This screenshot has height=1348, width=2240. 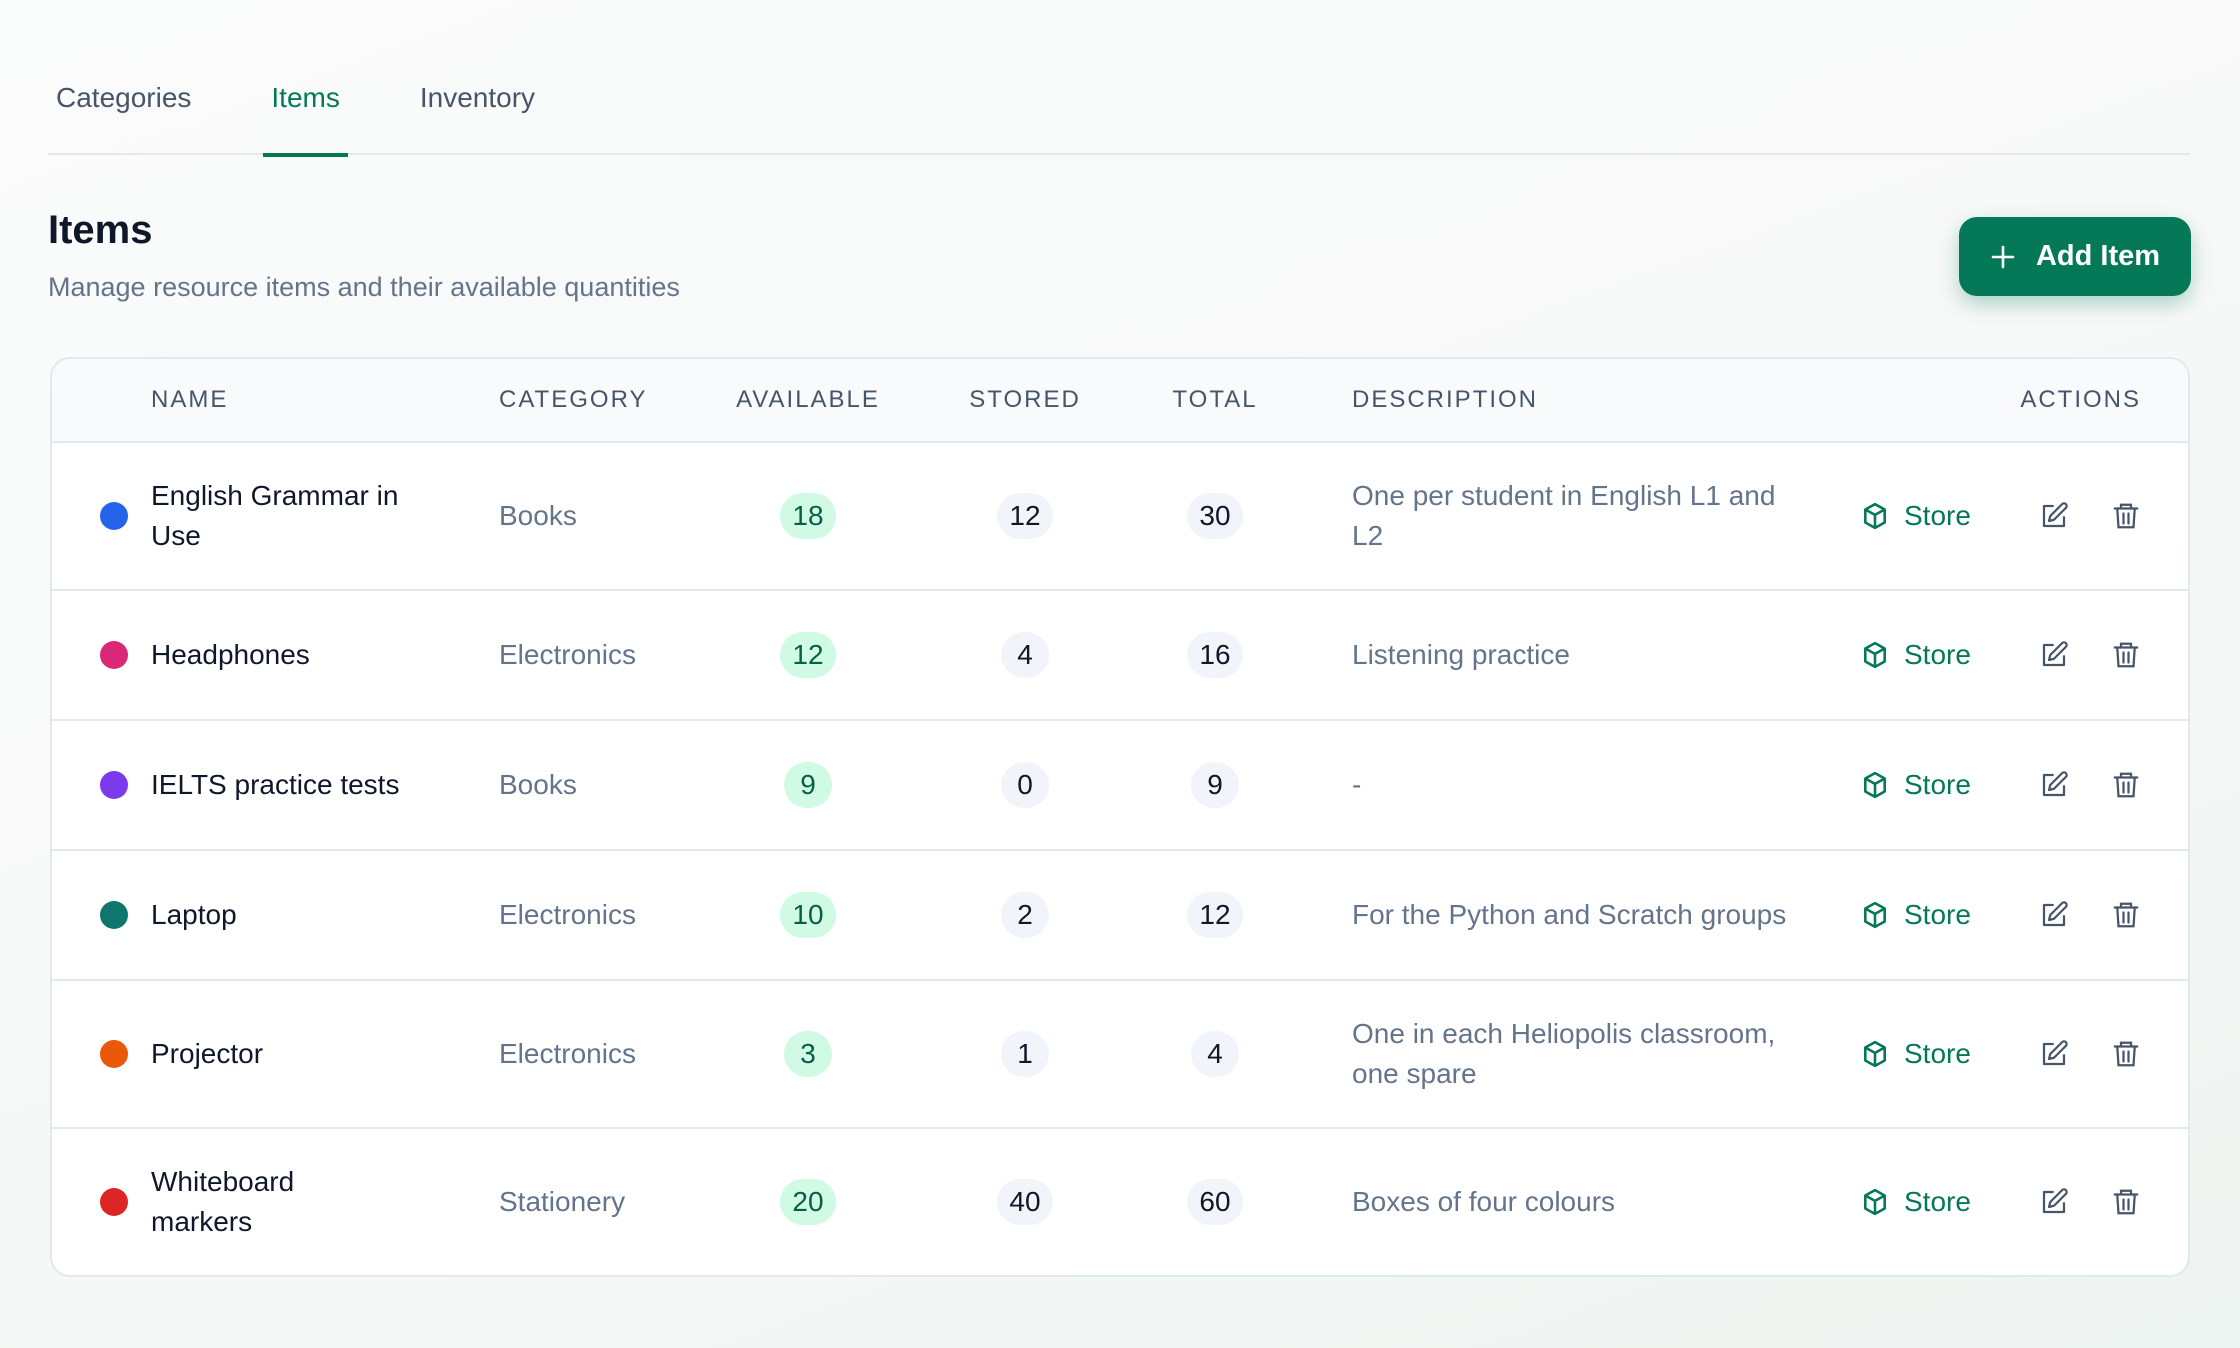 What do you see at coordinates (1357, 784) in the screenshot?
I see `item-description: -` at bounding box center [1357, 784].